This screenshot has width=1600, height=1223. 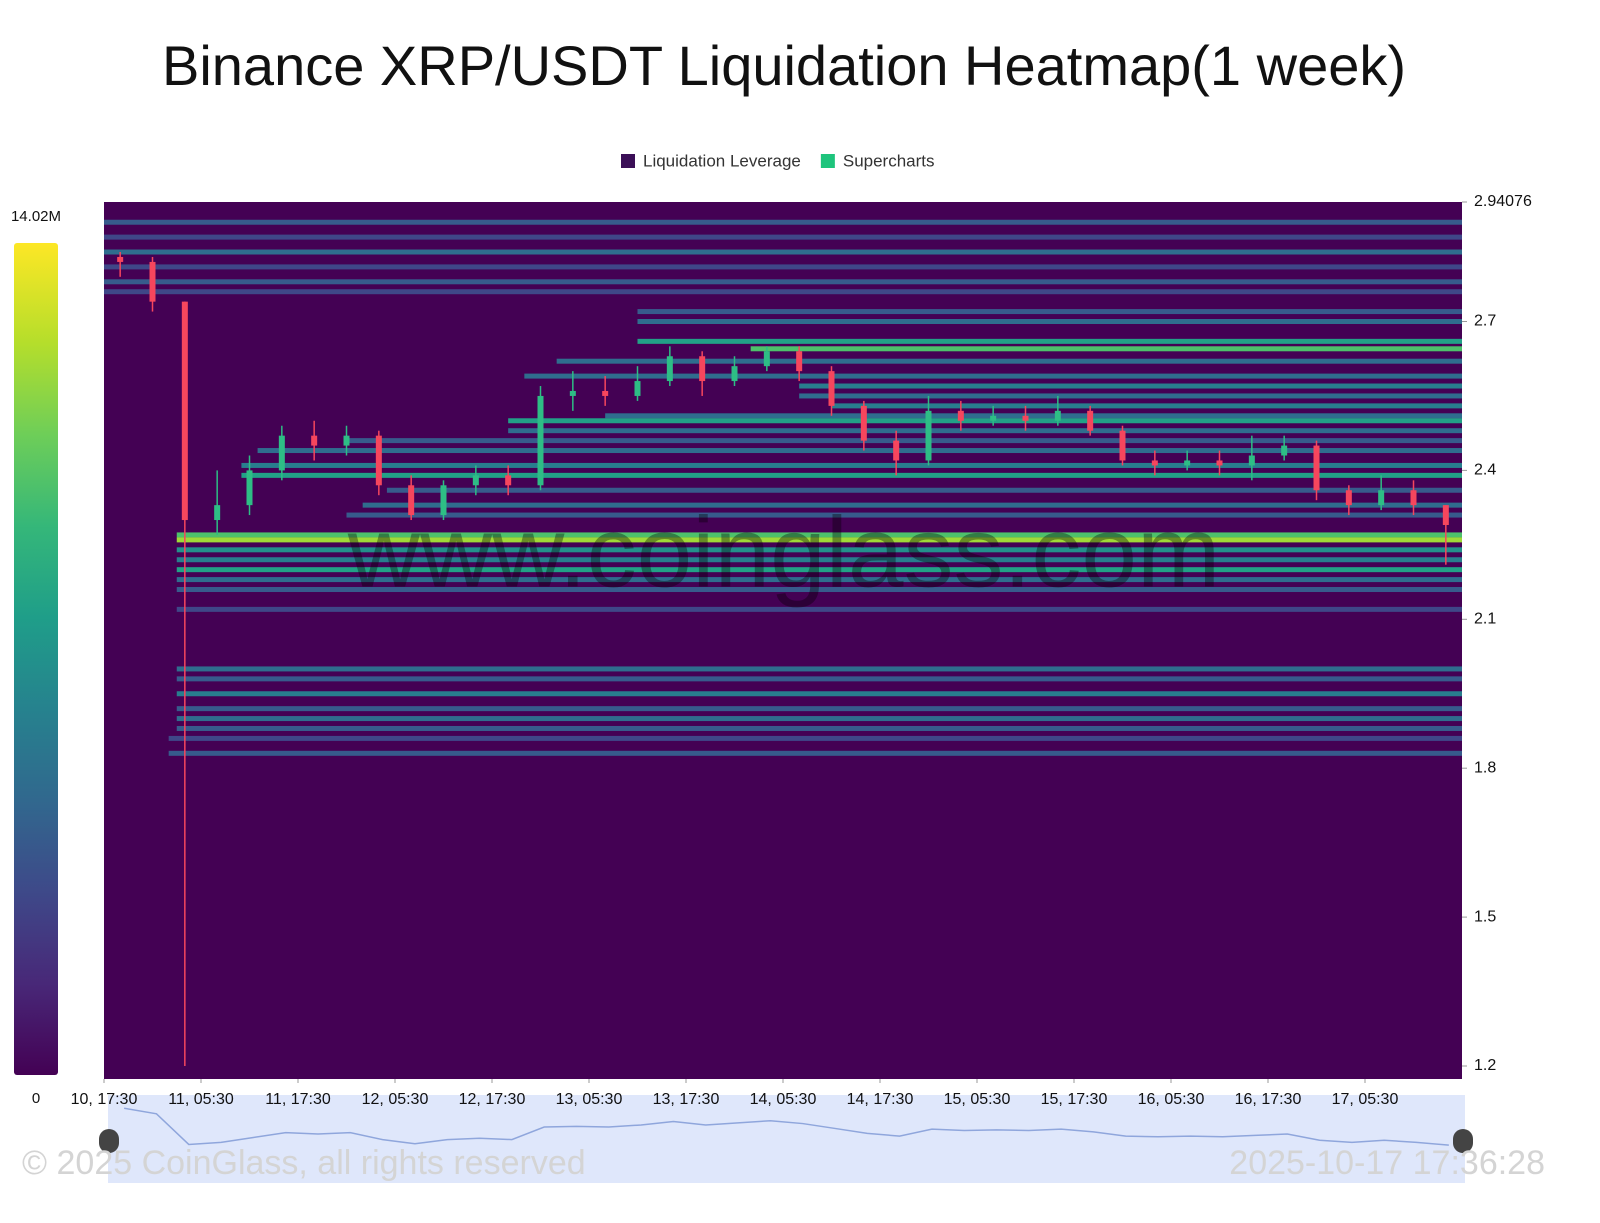 I want to click on x-tick-label: 11, 05:30, so click(x=201, y=1099).